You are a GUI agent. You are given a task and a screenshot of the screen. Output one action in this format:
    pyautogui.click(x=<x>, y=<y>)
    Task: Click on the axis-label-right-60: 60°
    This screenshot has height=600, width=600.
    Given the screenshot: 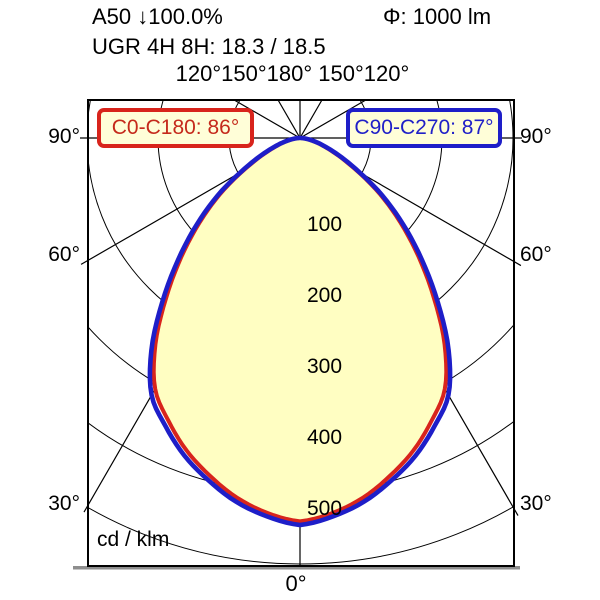 What is the action you would take?
    pyautogui.click(x=536, y=254)
    